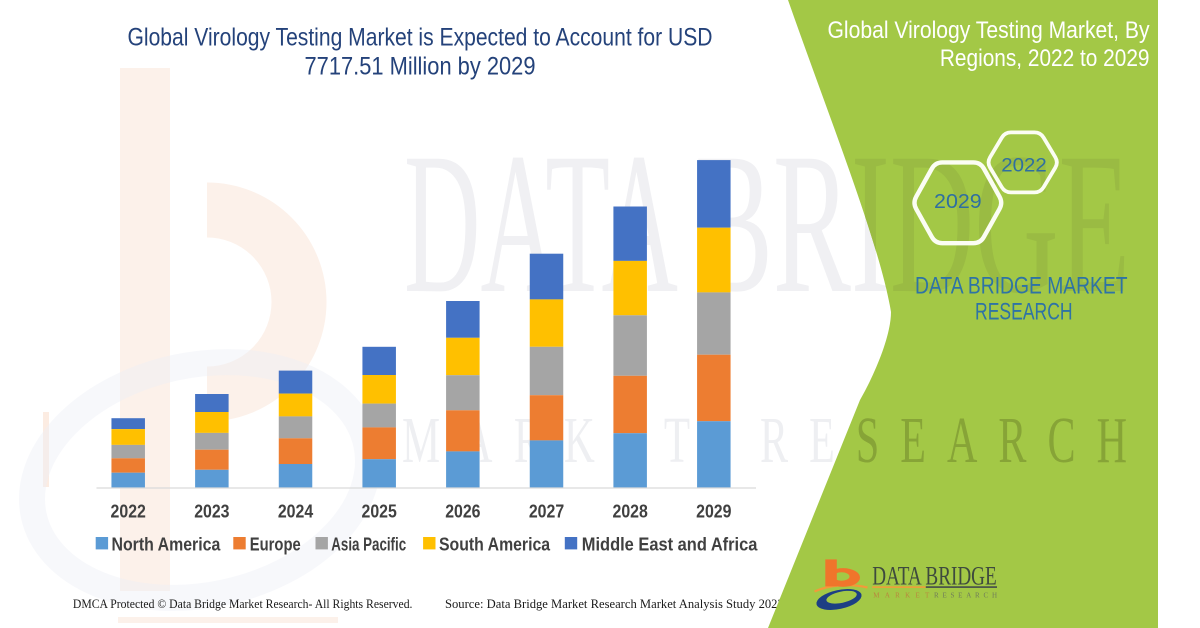 The width and height of the screenshot is (1200, 628). I want to click on svg-text: North America, so click(166, 543).